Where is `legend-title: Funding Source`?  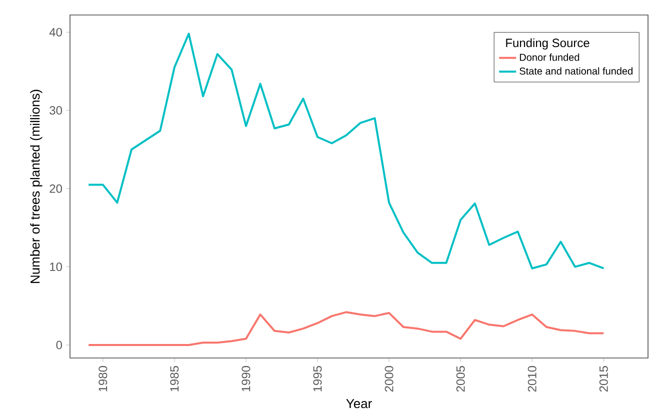 legend-title: Funding Source is located at coordinates (548, 44).